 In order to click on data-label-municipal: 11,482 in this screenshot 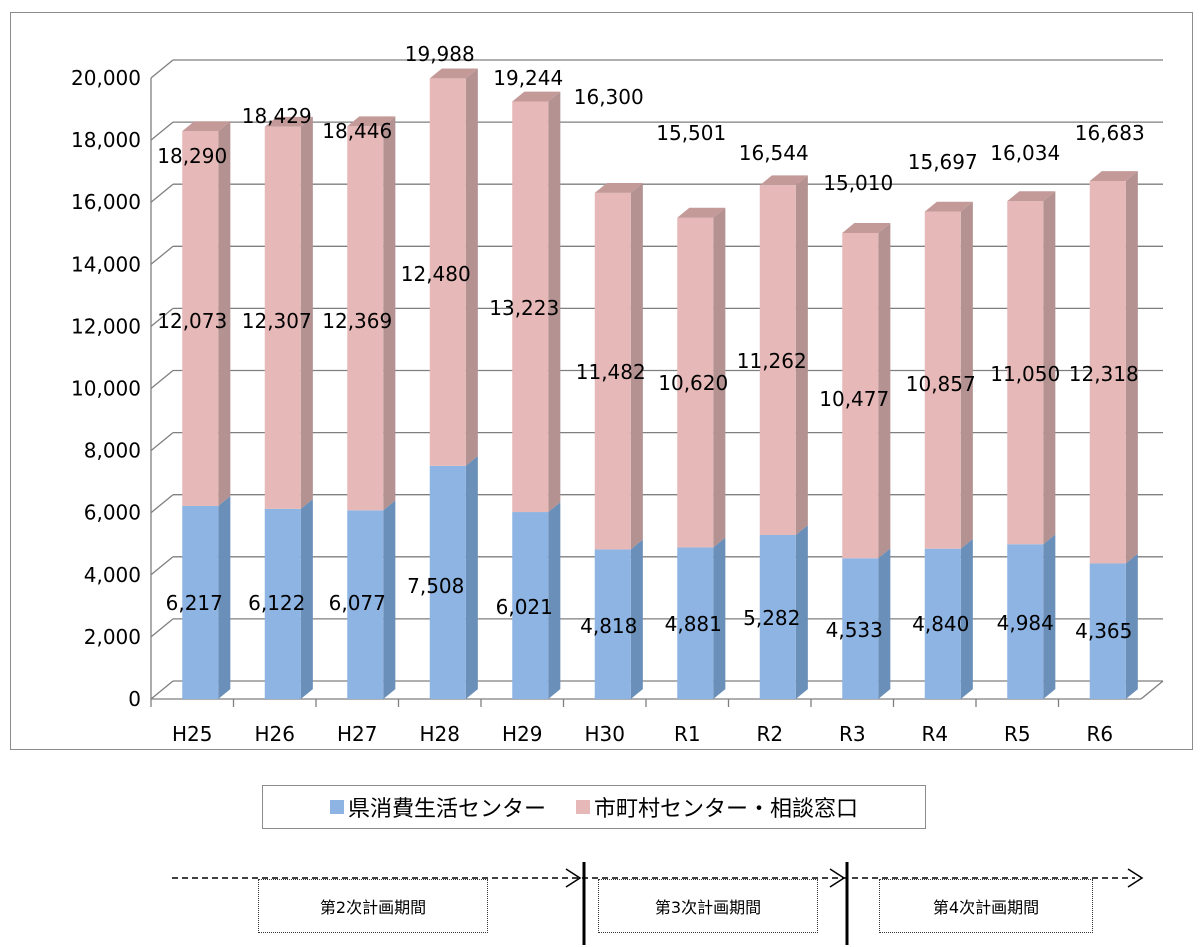, I will do `click(611, 372)`.